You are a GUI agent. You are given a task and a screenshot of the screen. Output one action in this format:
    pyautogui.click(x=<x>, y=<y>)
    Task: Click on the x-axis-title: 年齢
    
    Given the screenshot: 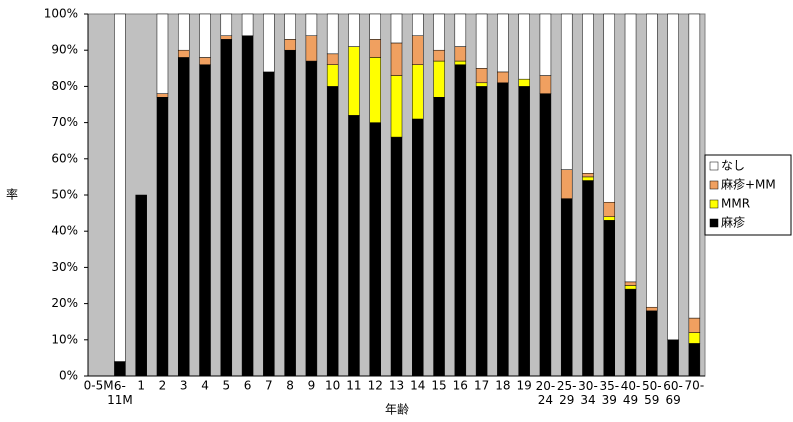 What is the action you would take?
    pyautogui.click(x=397, y=409)
    